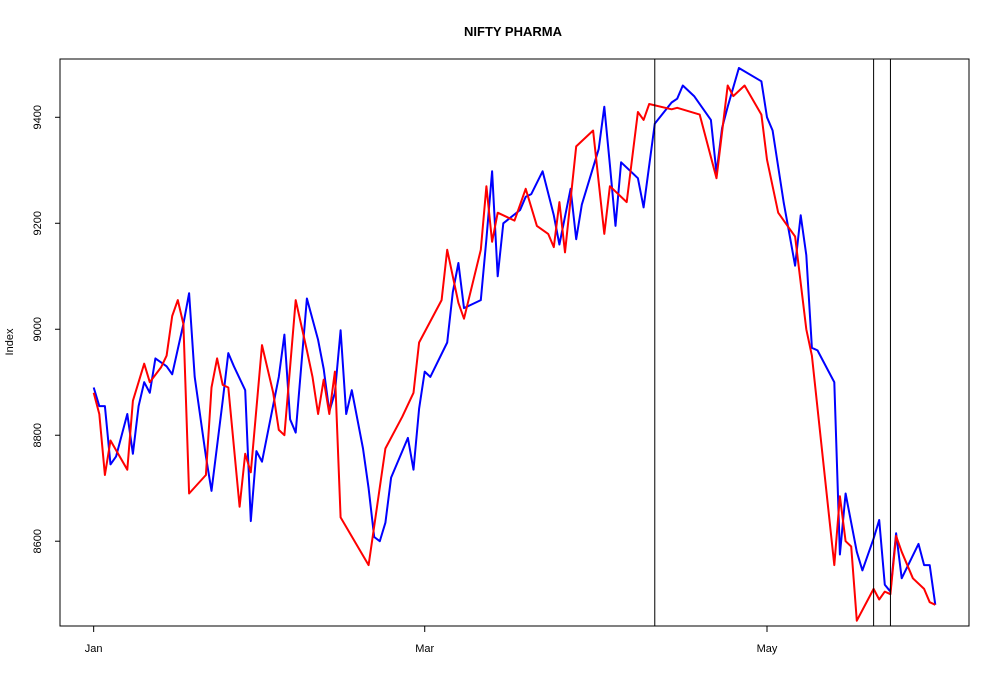  Describe the element at coordinates (38, 223) in the screenshot. I see `y-tick-label: 9200` at that location.